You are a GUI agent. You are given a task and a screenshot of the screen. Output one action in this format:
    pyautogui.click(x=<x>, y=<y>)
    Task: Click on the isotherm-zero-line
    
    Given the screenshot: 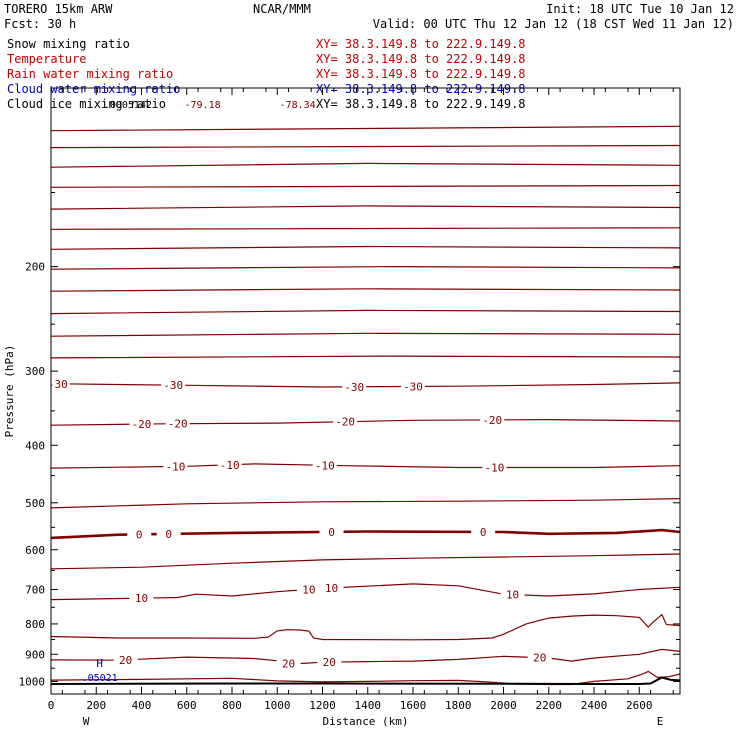 What is the action you would take?
    pyautogui.click(x=365, y=534)
    